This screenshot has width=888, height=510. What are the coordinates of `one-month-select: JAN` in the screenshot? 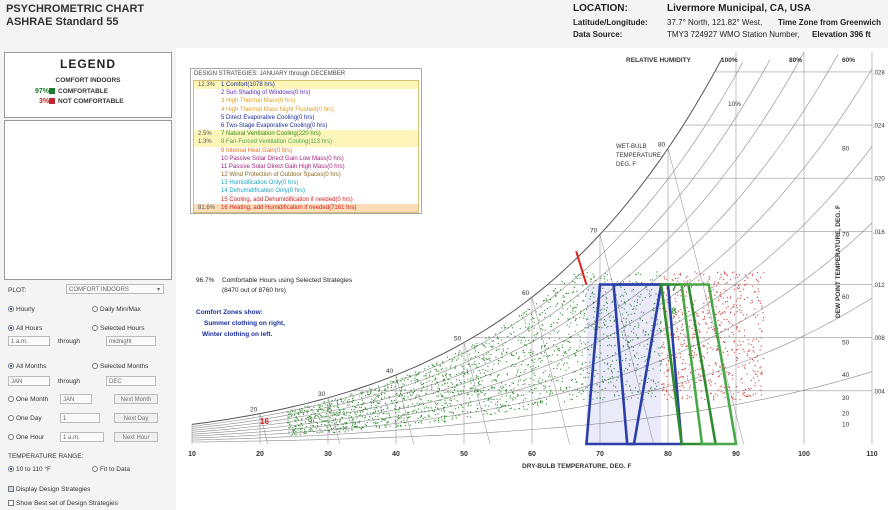 It's located at (76, 399).